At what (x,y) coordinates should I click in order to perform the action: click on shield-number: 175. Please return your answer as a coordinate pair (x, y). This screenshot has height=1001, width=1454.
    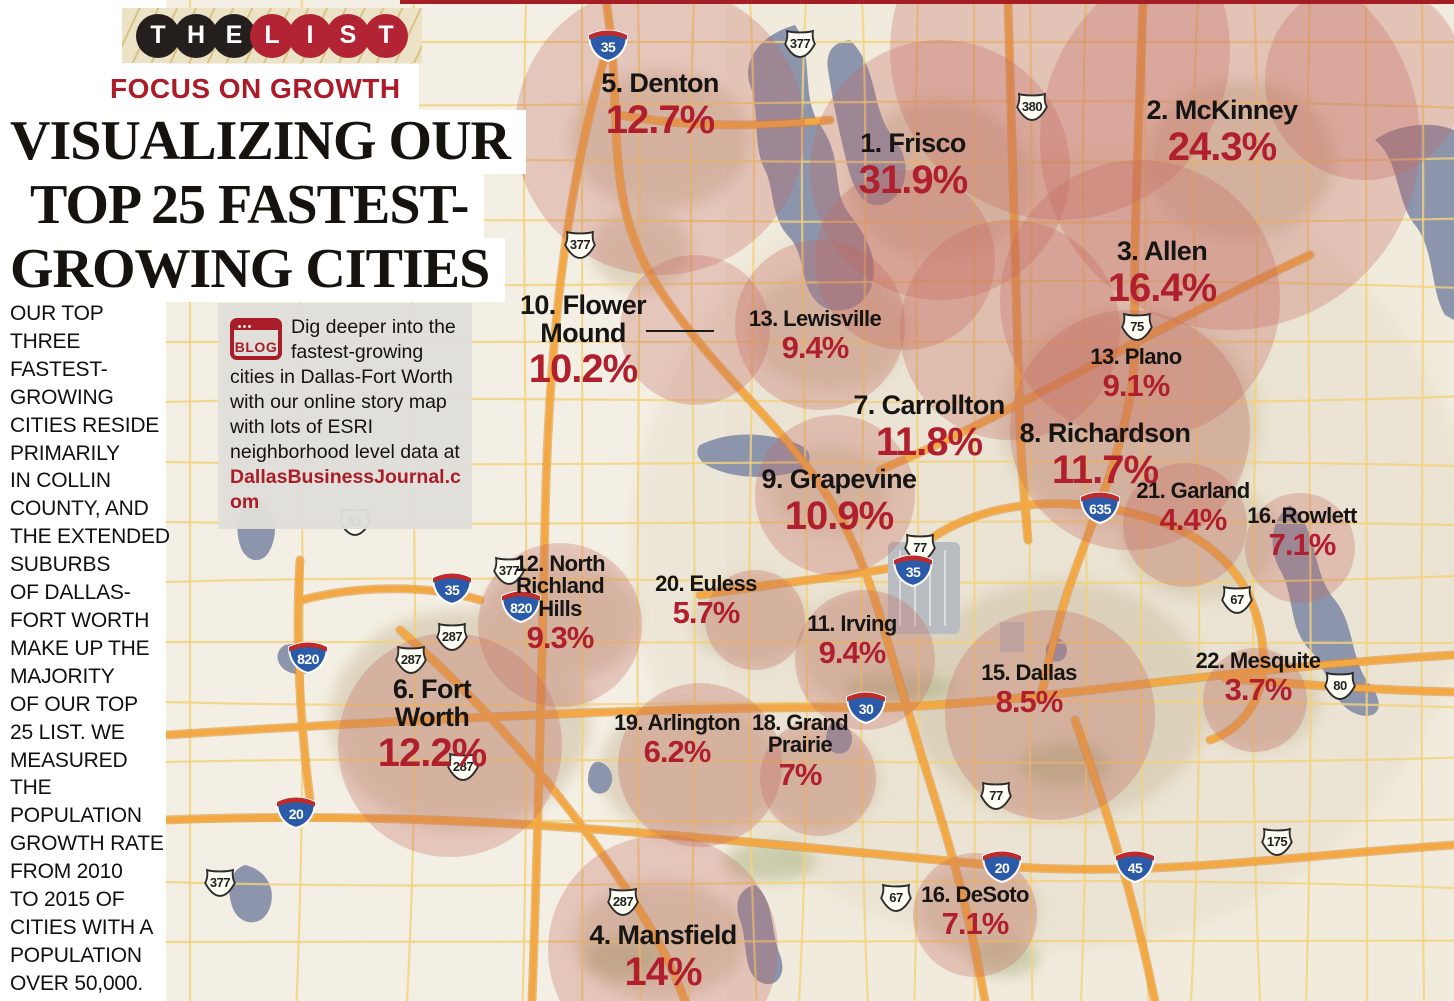
    Looking at the image, I should click on (1277, 841).